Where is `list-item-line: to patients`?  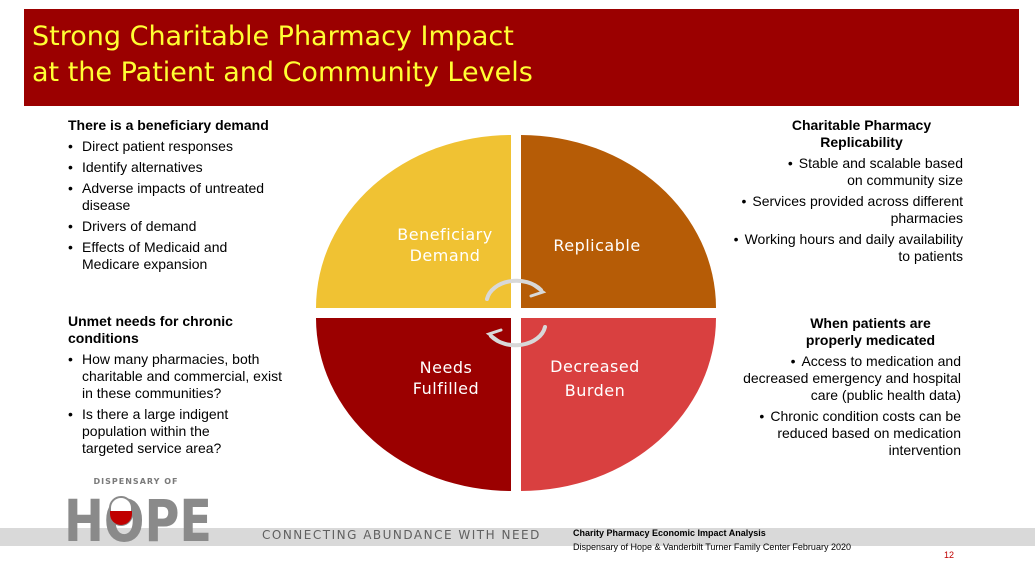 list-item-line: to patients is located at coordinates (930, 256).